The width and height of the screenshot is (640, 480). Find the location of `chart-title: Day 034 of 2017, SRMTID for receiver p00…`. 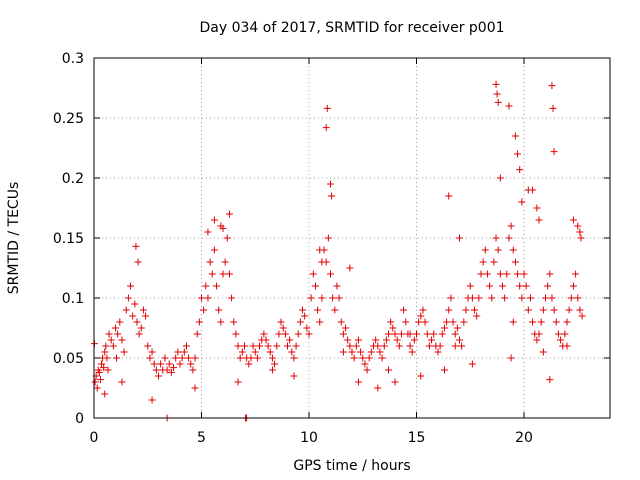

chart-title: Day 034 of 2017, SRMTID for receiver p00… is located at coordinates (351, 28).